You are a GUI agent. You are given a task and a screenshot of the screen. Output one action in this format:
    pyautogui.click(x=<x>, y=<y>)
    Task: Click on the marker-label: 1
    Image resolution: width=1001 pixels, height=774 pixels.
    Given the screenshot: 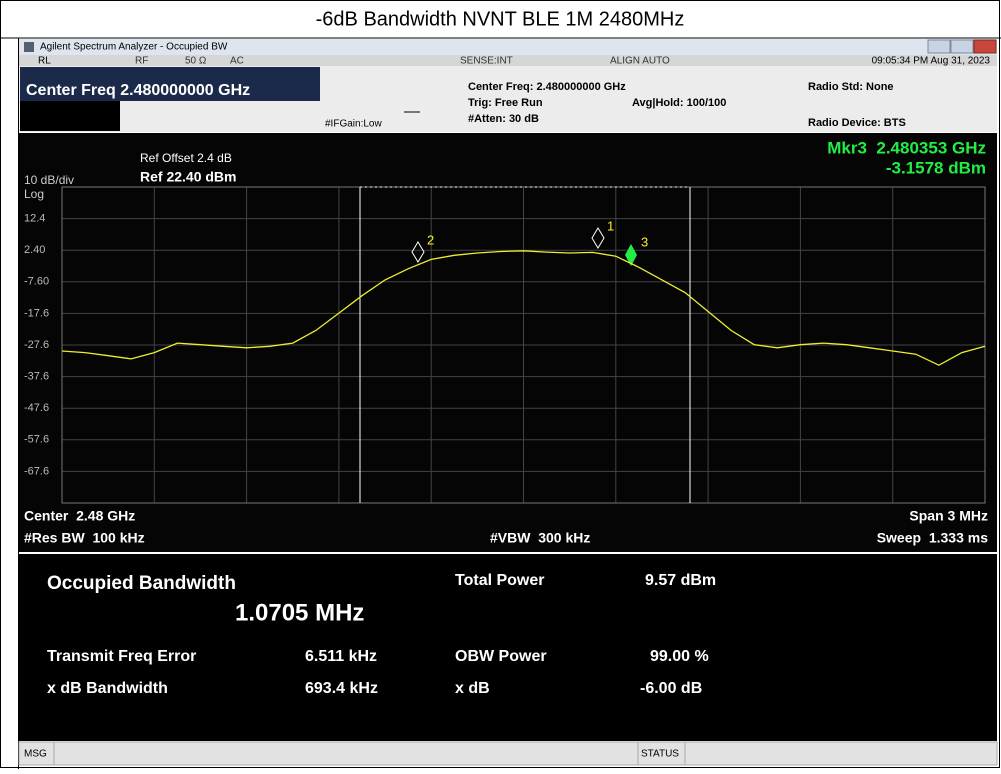 What is the action you would take?
    pyautogui.click(x=610, y=225)
    